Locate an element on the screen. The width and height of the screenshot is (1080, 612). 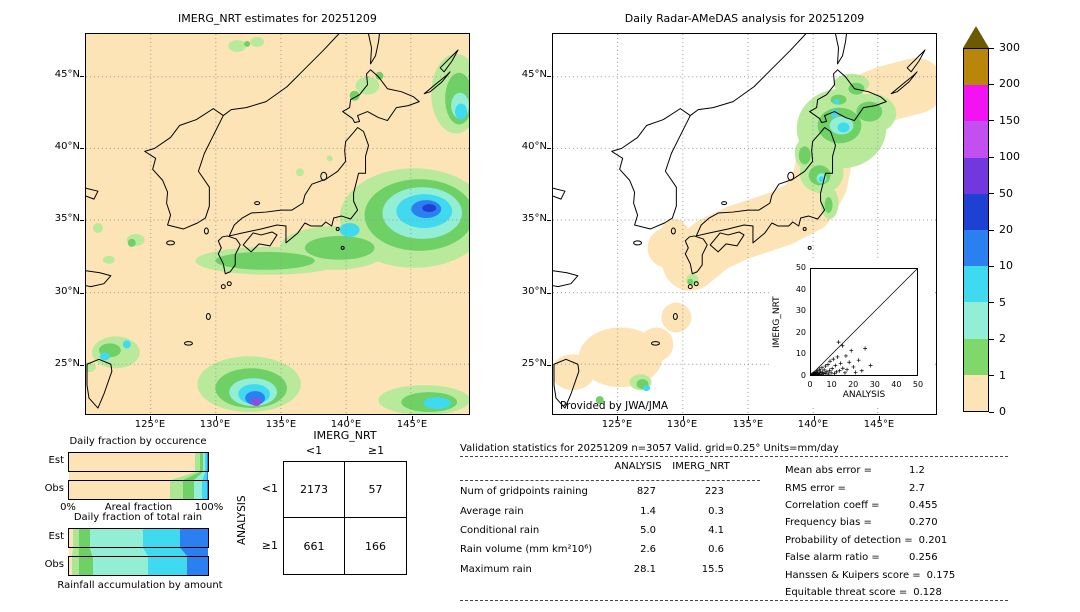
inset-ylabel: IMERG_NRT is located at coordinates (777, 322).